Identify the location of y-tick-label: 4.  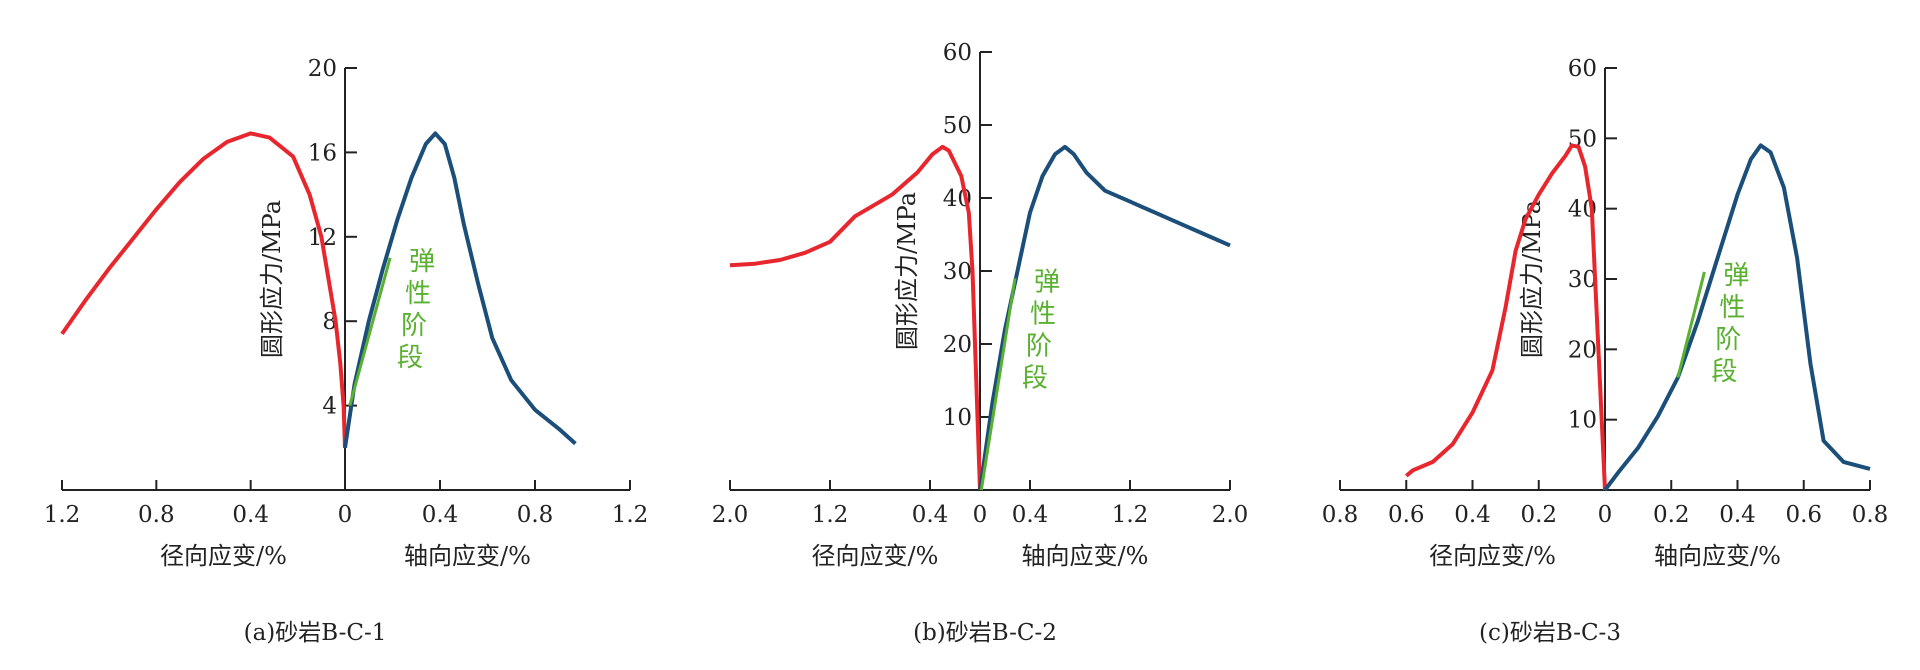
(329, 407).